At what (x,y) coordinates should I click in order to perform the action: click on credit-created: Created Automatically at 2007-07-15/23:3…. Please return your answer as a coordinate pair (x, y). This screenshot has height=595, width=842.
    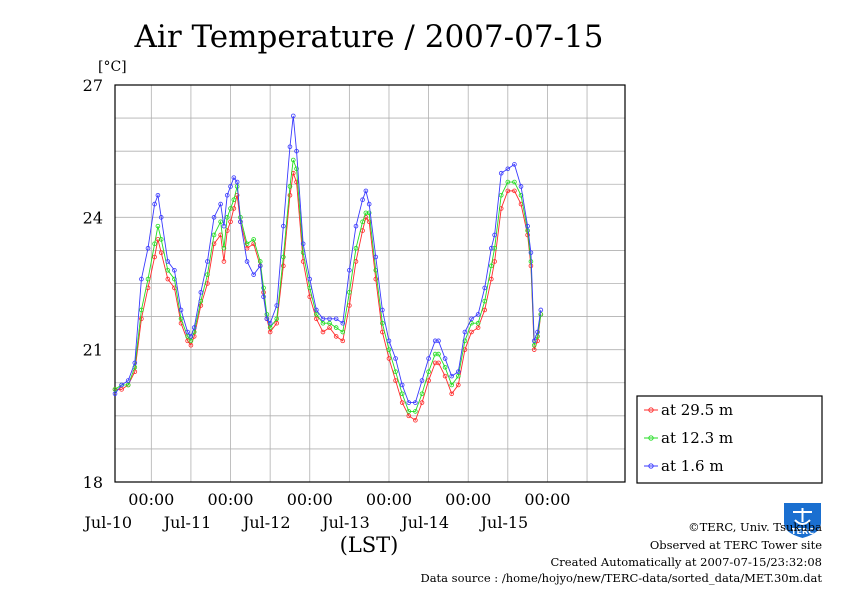
    Looking at the image, I should click on (687, 562).